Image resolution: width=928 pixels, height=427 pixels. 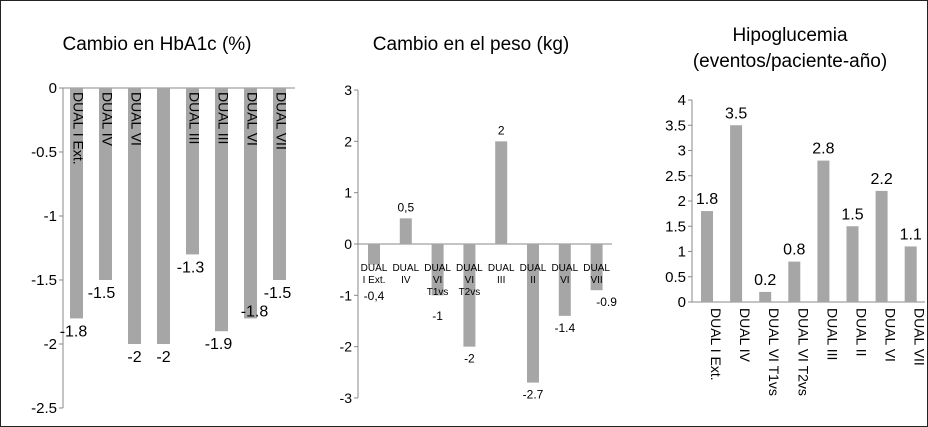 I want to click on y-tick-label: 4, so click(x=682, y=100).